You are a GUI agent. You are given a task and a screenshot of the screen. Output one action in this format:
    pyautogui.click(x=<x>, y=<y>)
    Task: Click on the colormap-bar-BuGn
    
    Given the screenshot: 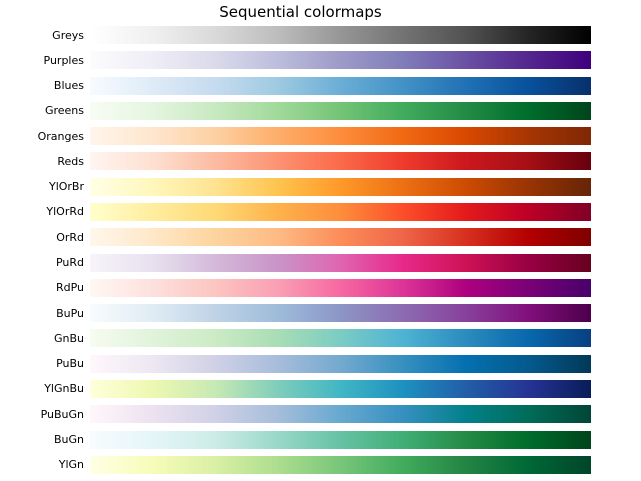 What is the action you would take?
    pyautogui.click(x=340, y=439)
    